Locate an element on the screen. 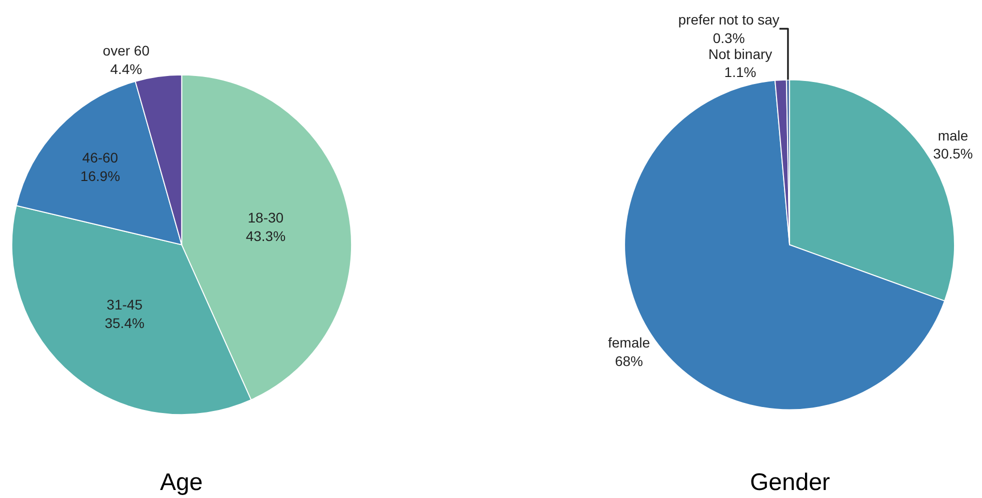 This screenshot has width=982, height=498. text: Gender is located at coordinates (790, 482).